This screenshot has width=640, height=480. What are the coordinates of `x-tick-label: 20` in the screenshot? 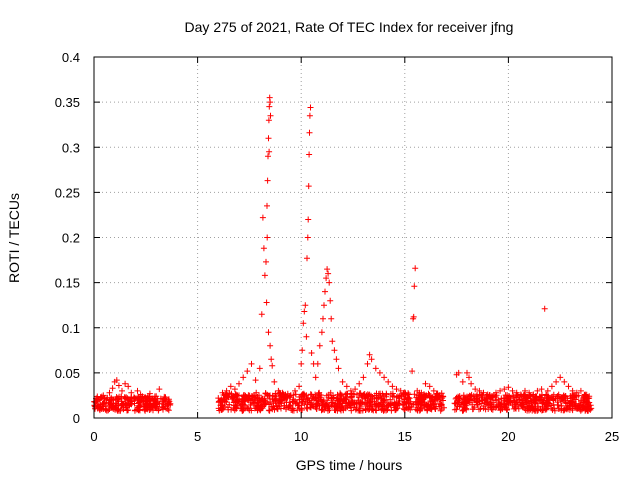 It's located at (508, 436).